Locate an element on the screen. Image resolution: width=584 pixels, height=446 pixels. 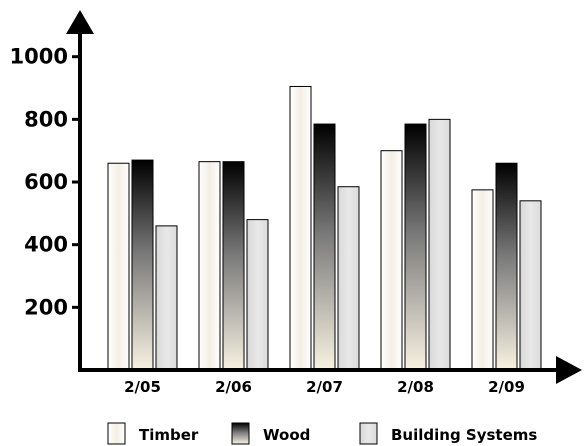
y-tick-label-600: 600 is located at coordinates (46, 182).